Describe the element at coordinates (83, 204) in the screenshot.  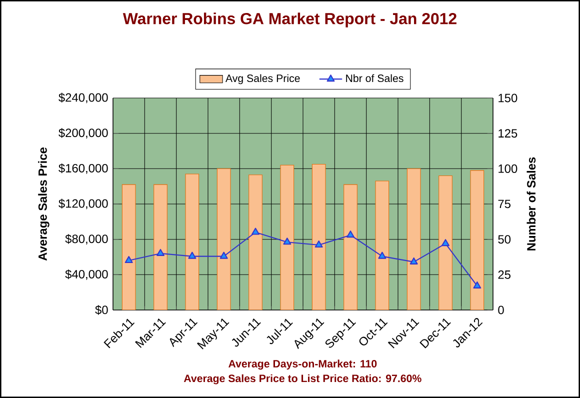
I see `y-tick-label: $120,000` at that location.